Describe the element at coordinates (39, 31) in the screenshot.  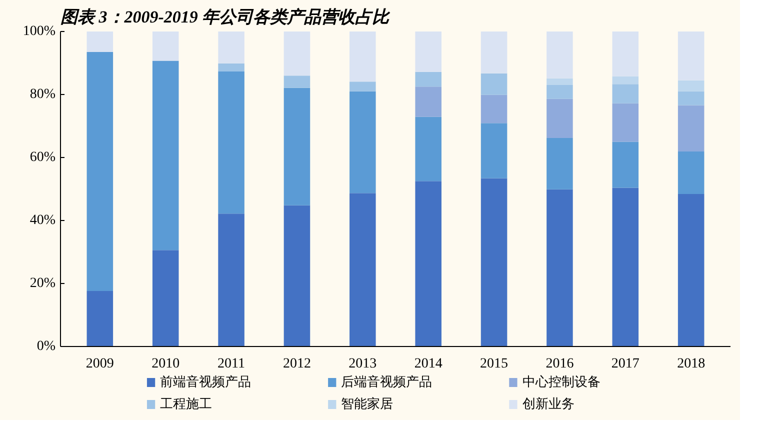
I see `y-tick-label: 100%` at that location.